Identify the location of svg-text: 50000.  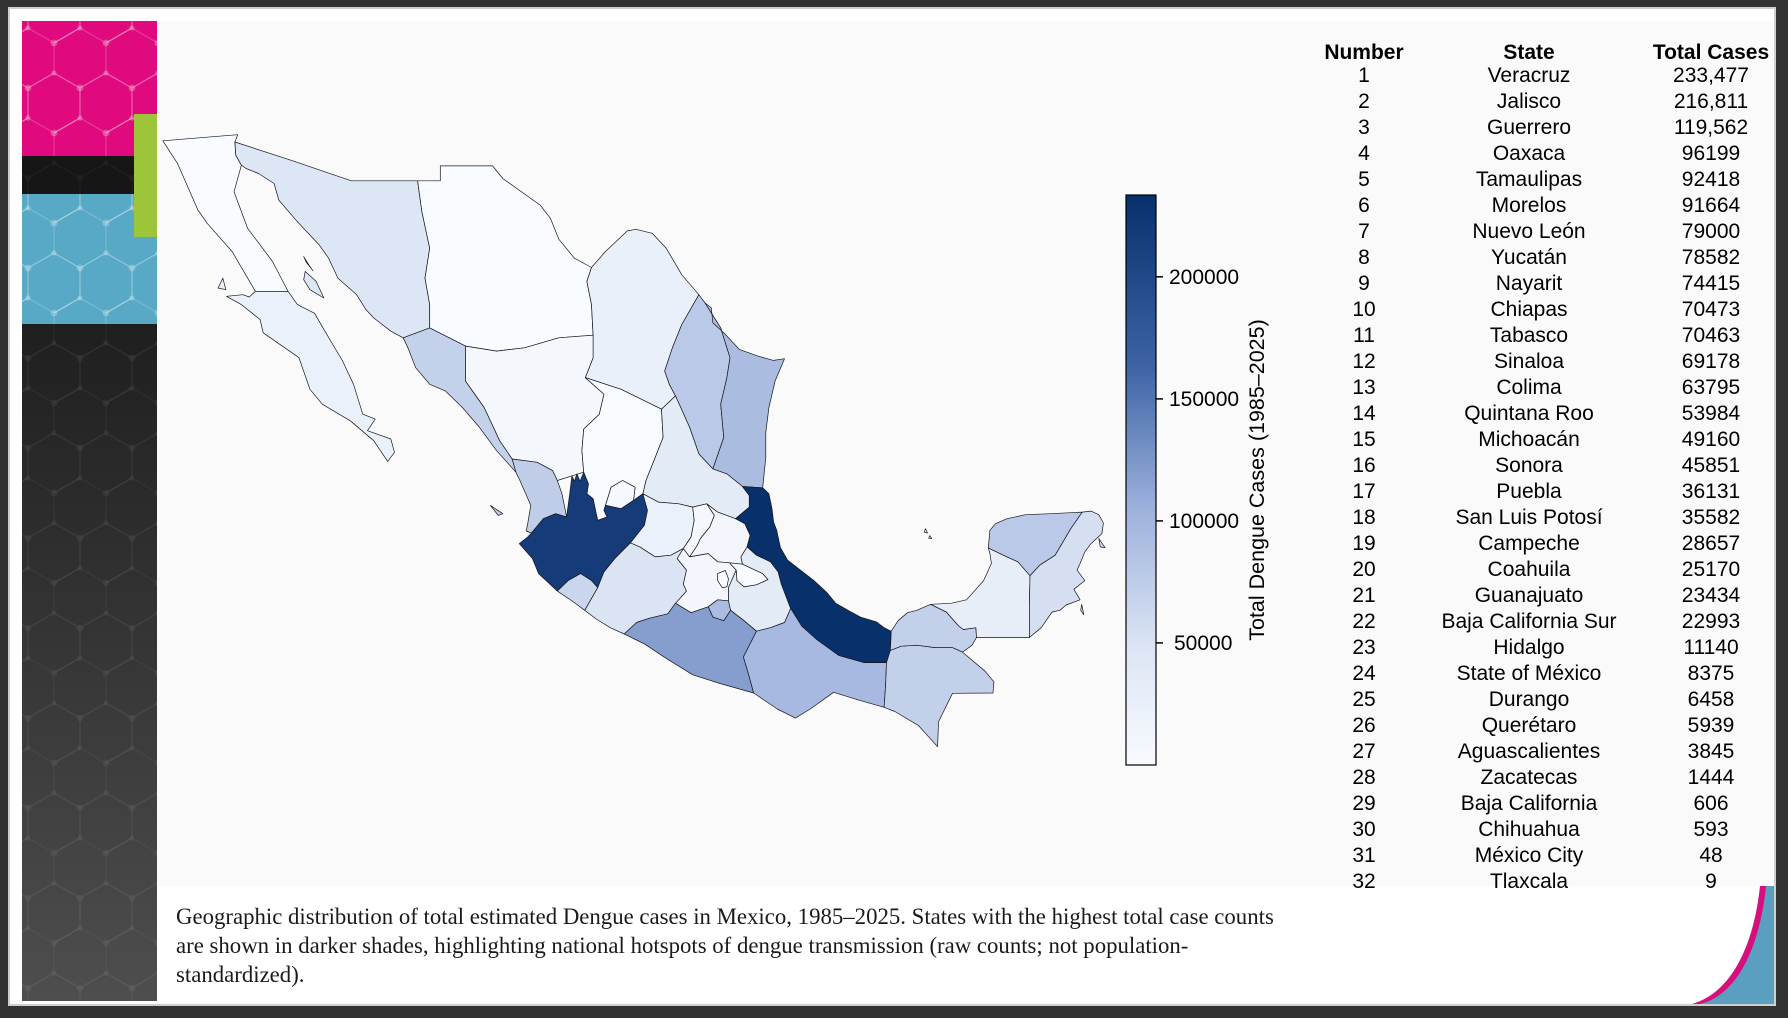
(1203, 643).